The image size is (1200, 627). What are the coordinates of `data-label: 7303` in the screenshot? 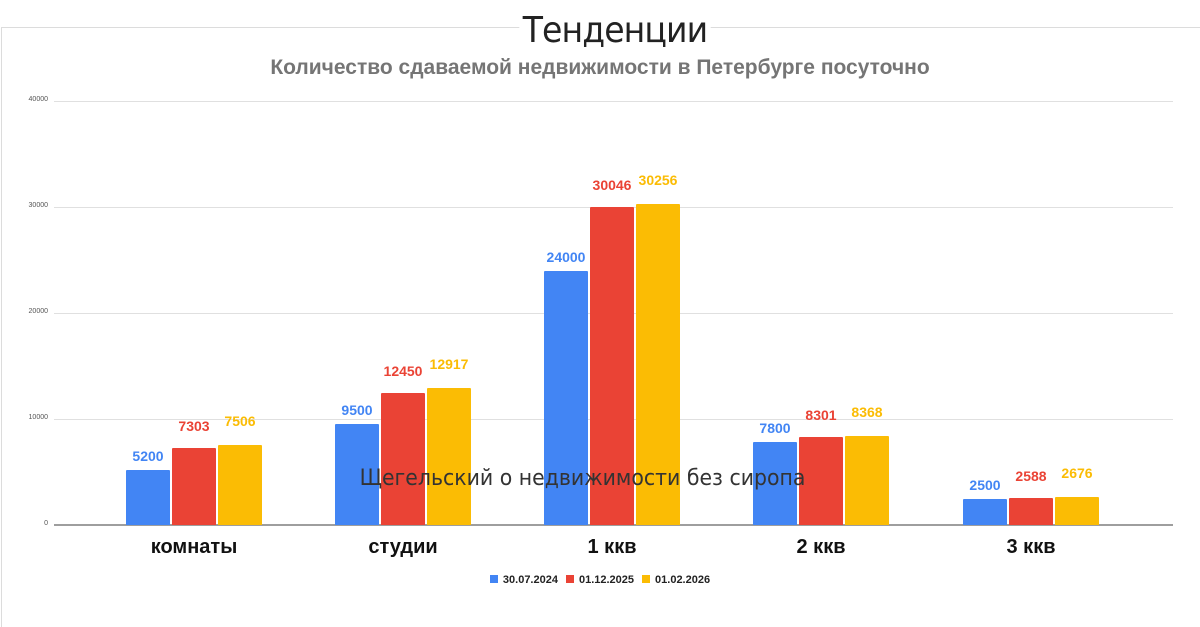 It's located at (194, 425).